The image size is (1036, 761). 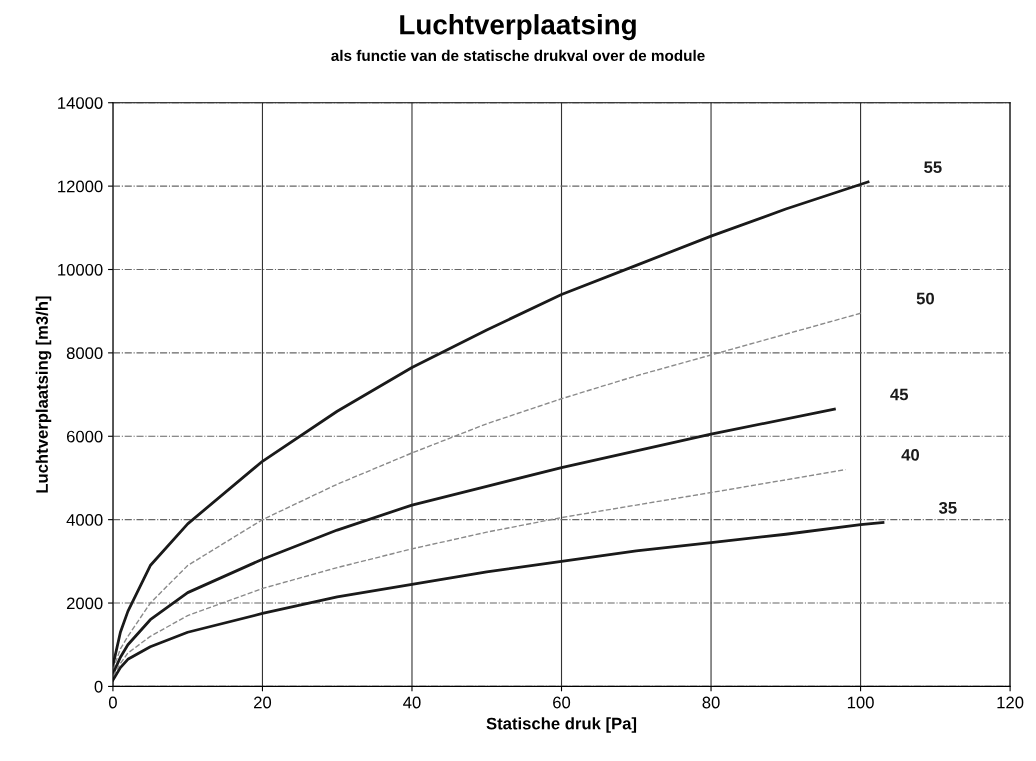 I want to click on text: 50, so click(x=925, y=298).